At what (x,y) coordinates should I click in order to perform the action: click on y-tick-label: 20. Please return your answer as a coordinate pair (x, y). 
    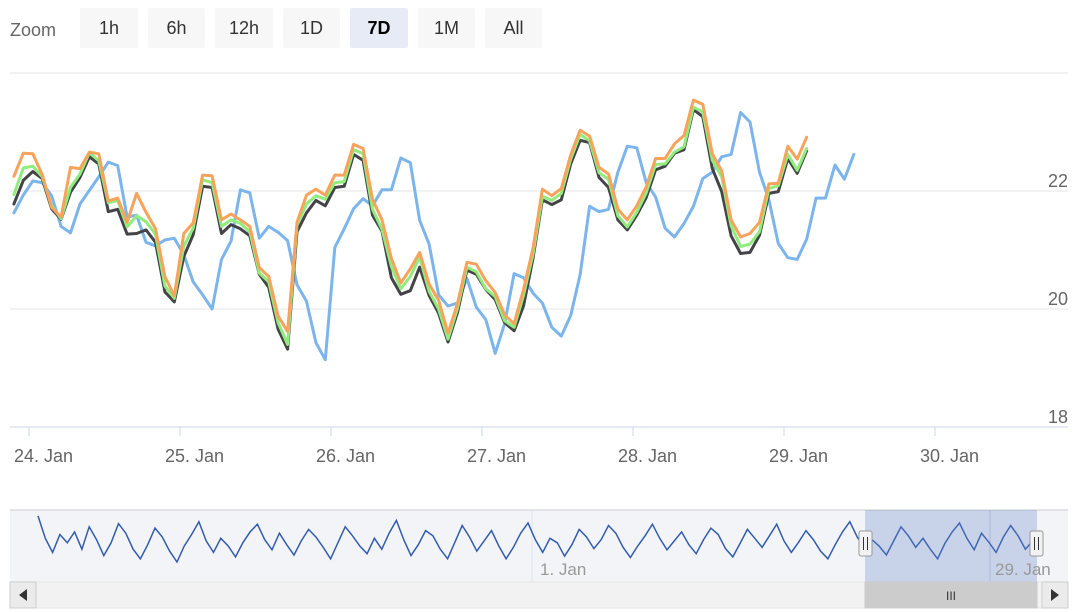
    Looking at the image, I should click on (1058, 299).